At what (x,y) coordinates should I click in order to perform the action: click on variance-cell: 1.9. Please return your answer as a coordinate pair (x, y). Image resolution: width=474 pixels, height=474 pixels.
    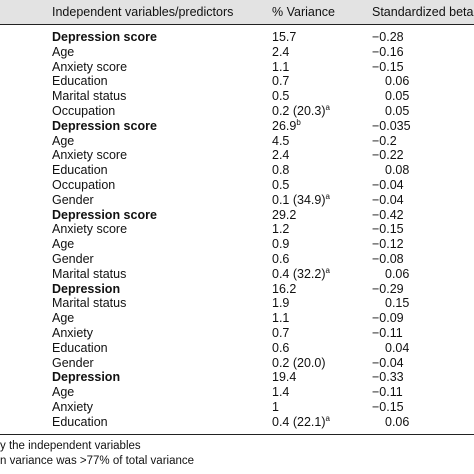
    Looking at the image, I should click on (280, 303).